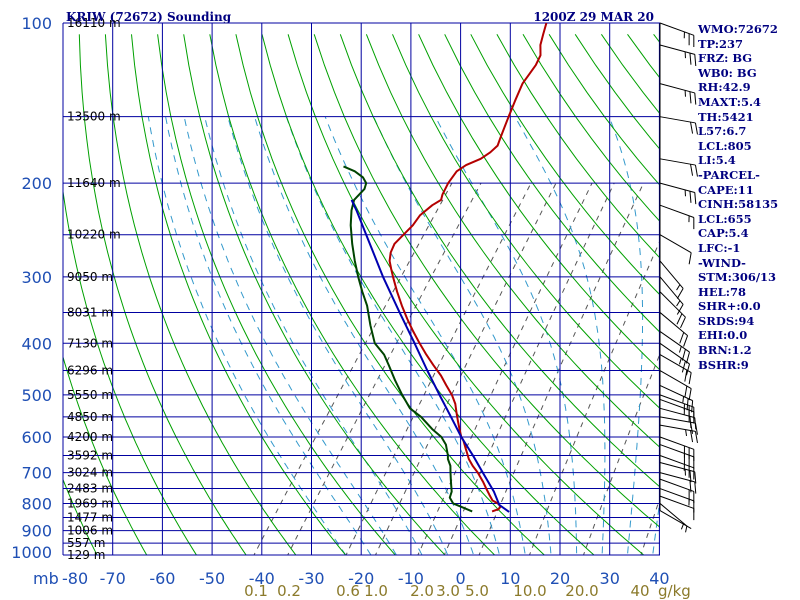 Image resolution: width=800 pixels, height=600 pixels. I want to click on parcel-path, so click(430, 356).